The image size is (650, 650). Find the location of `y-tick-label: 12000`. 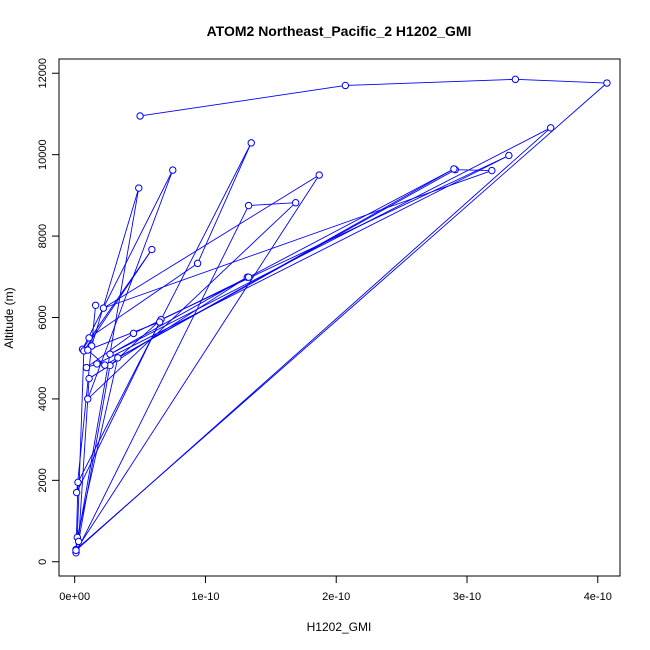

y-tick-label: 12000 is located at coordinates (43, 73).